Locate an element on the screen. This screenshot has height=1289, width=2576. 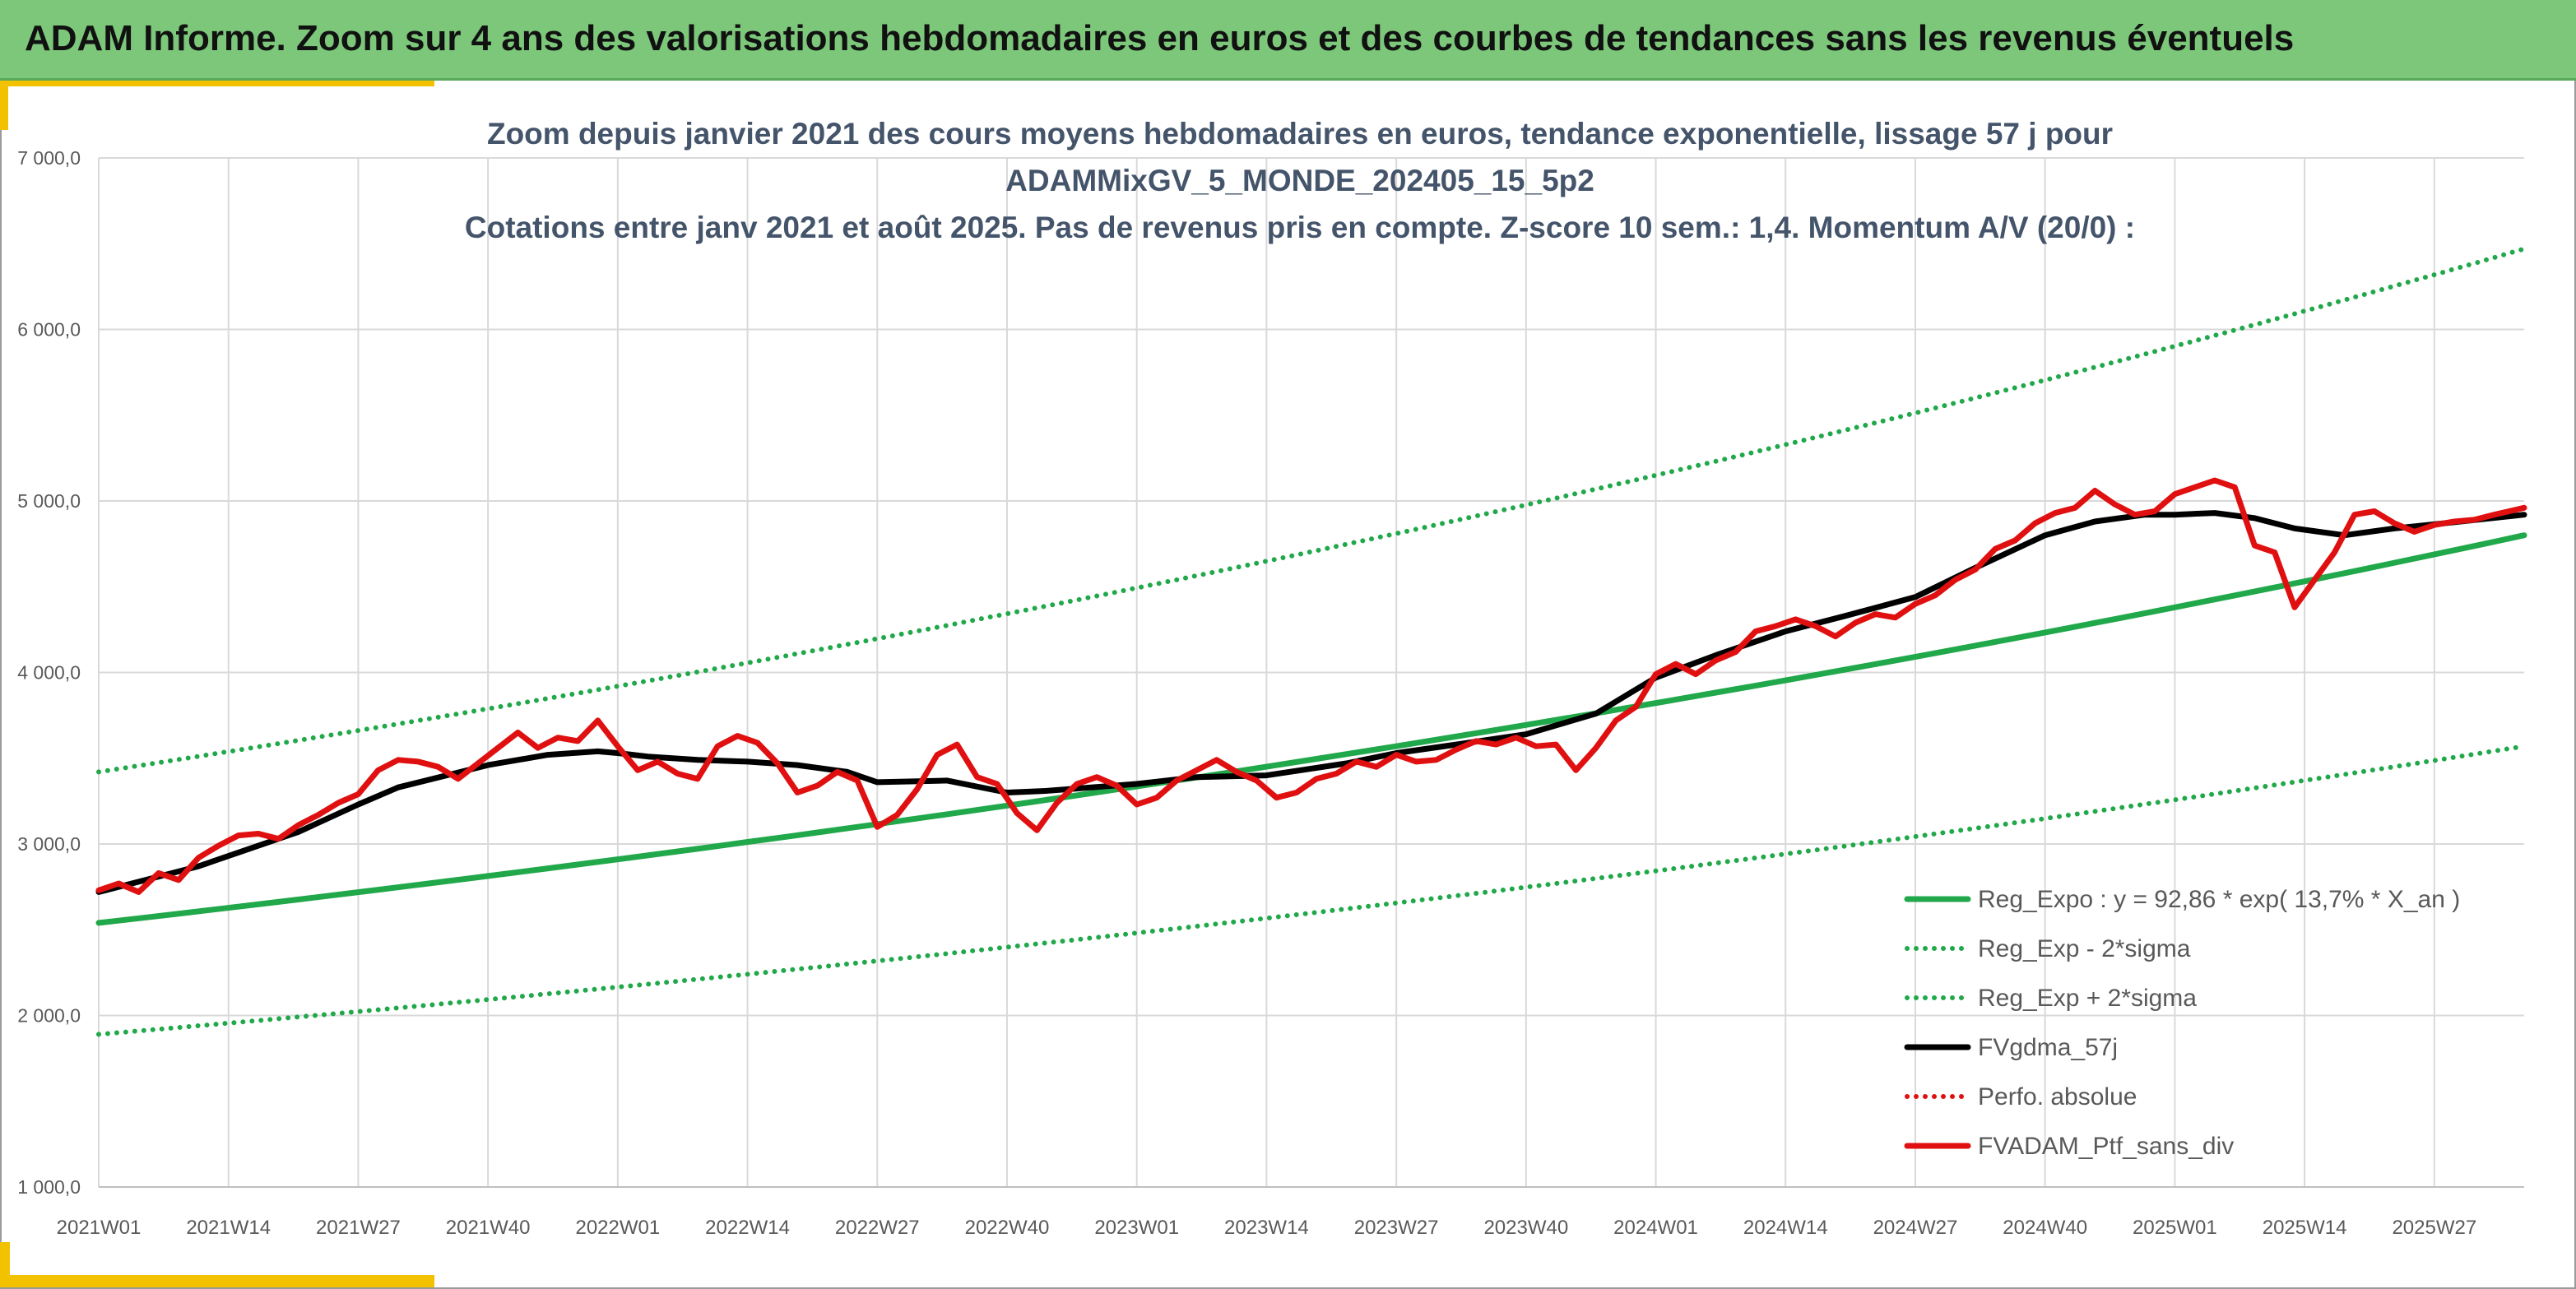
x-tick-label: 2023W14 is located at coordinates (1266, 1228).